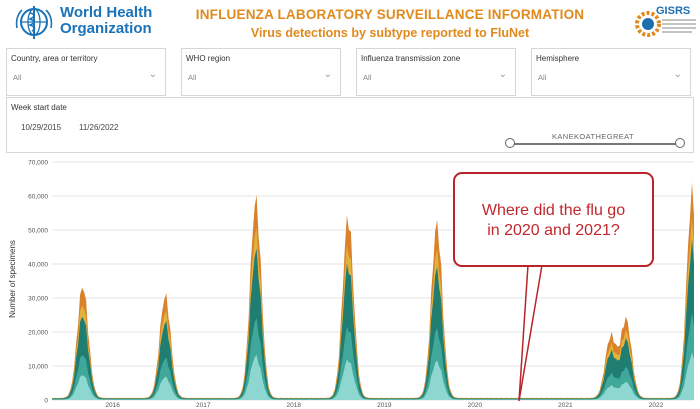  What do you see at coordinates (373, 376) in the screenshot?
I see `light-teal-series-area` at bounding box center [373, 376].